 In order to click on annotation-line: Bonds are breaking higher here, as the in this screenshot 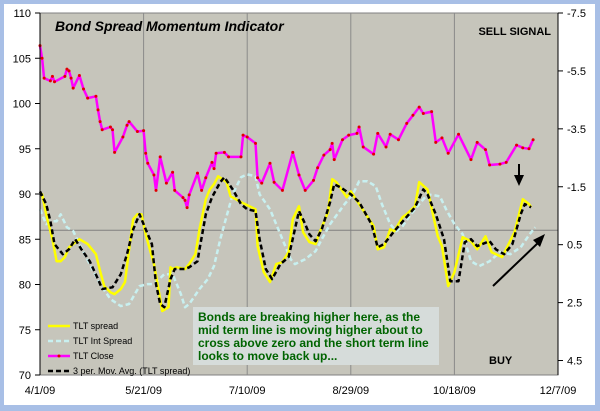, I will do `click(309, 317)`.